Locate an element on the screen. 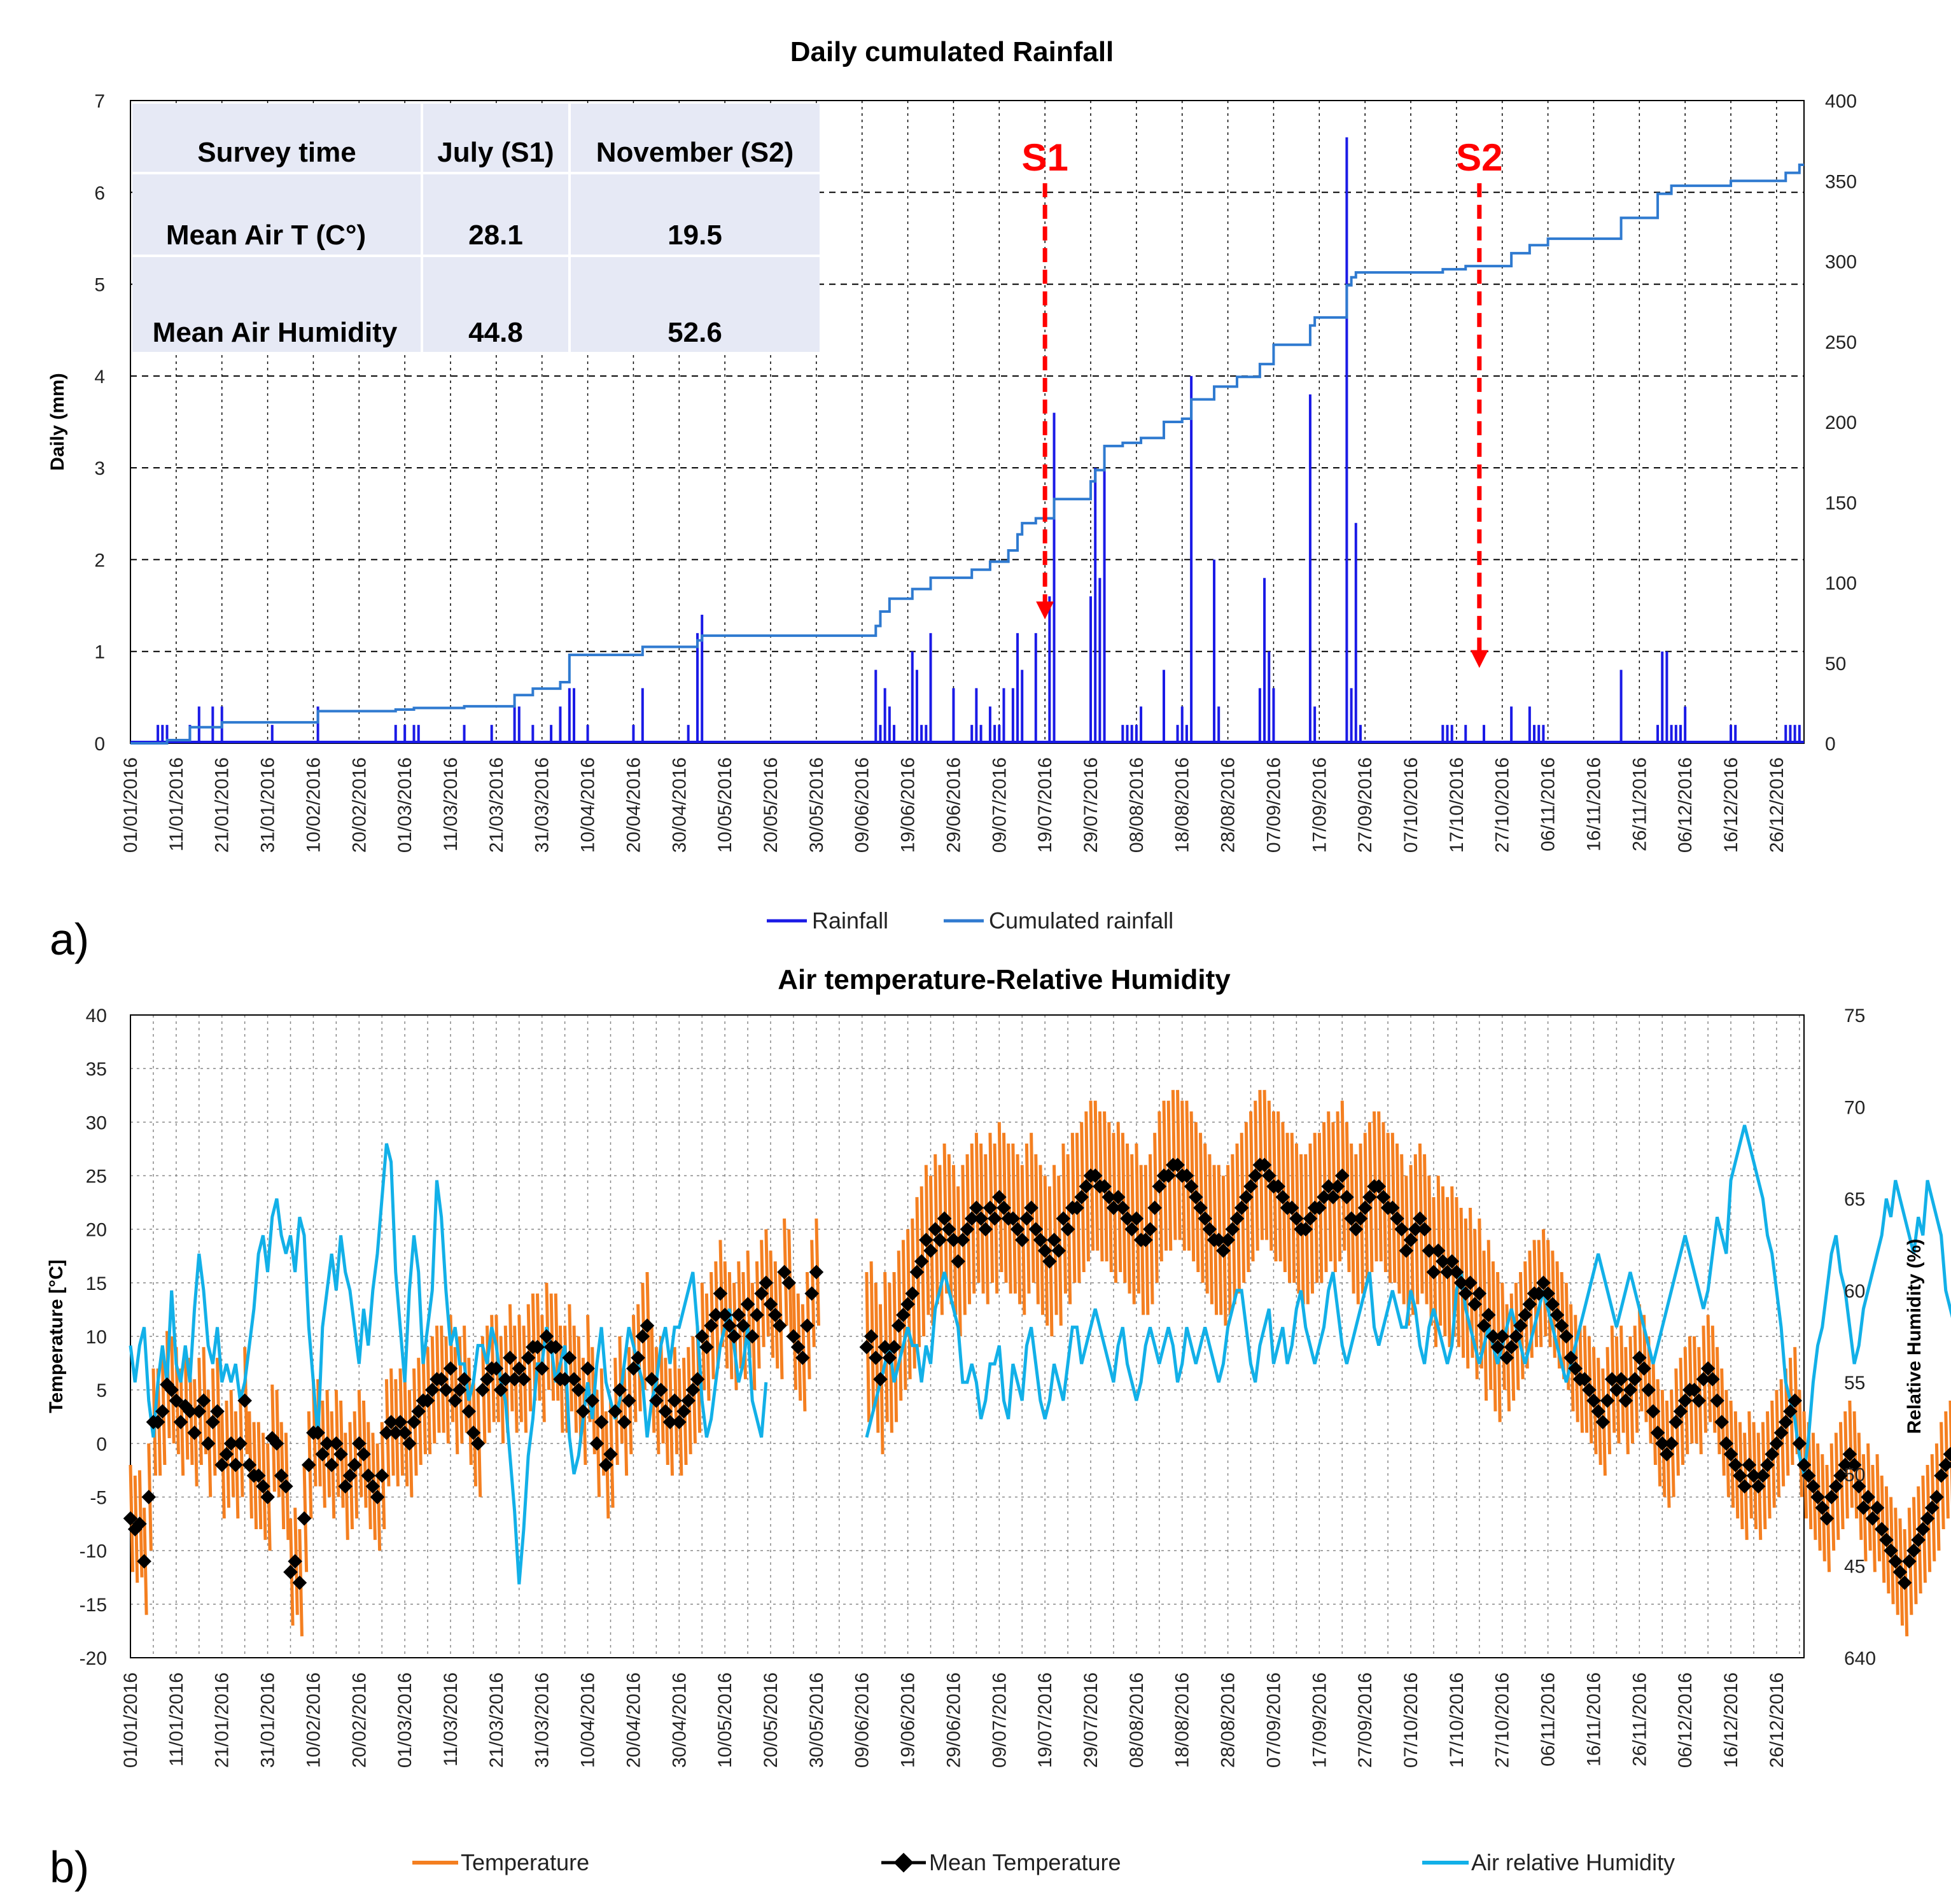 Image resolution: width=1951 pixels, height=1904 pixels. rainfall-x-tick-label: 01/01/2016 is located at coordinates (131, 805).